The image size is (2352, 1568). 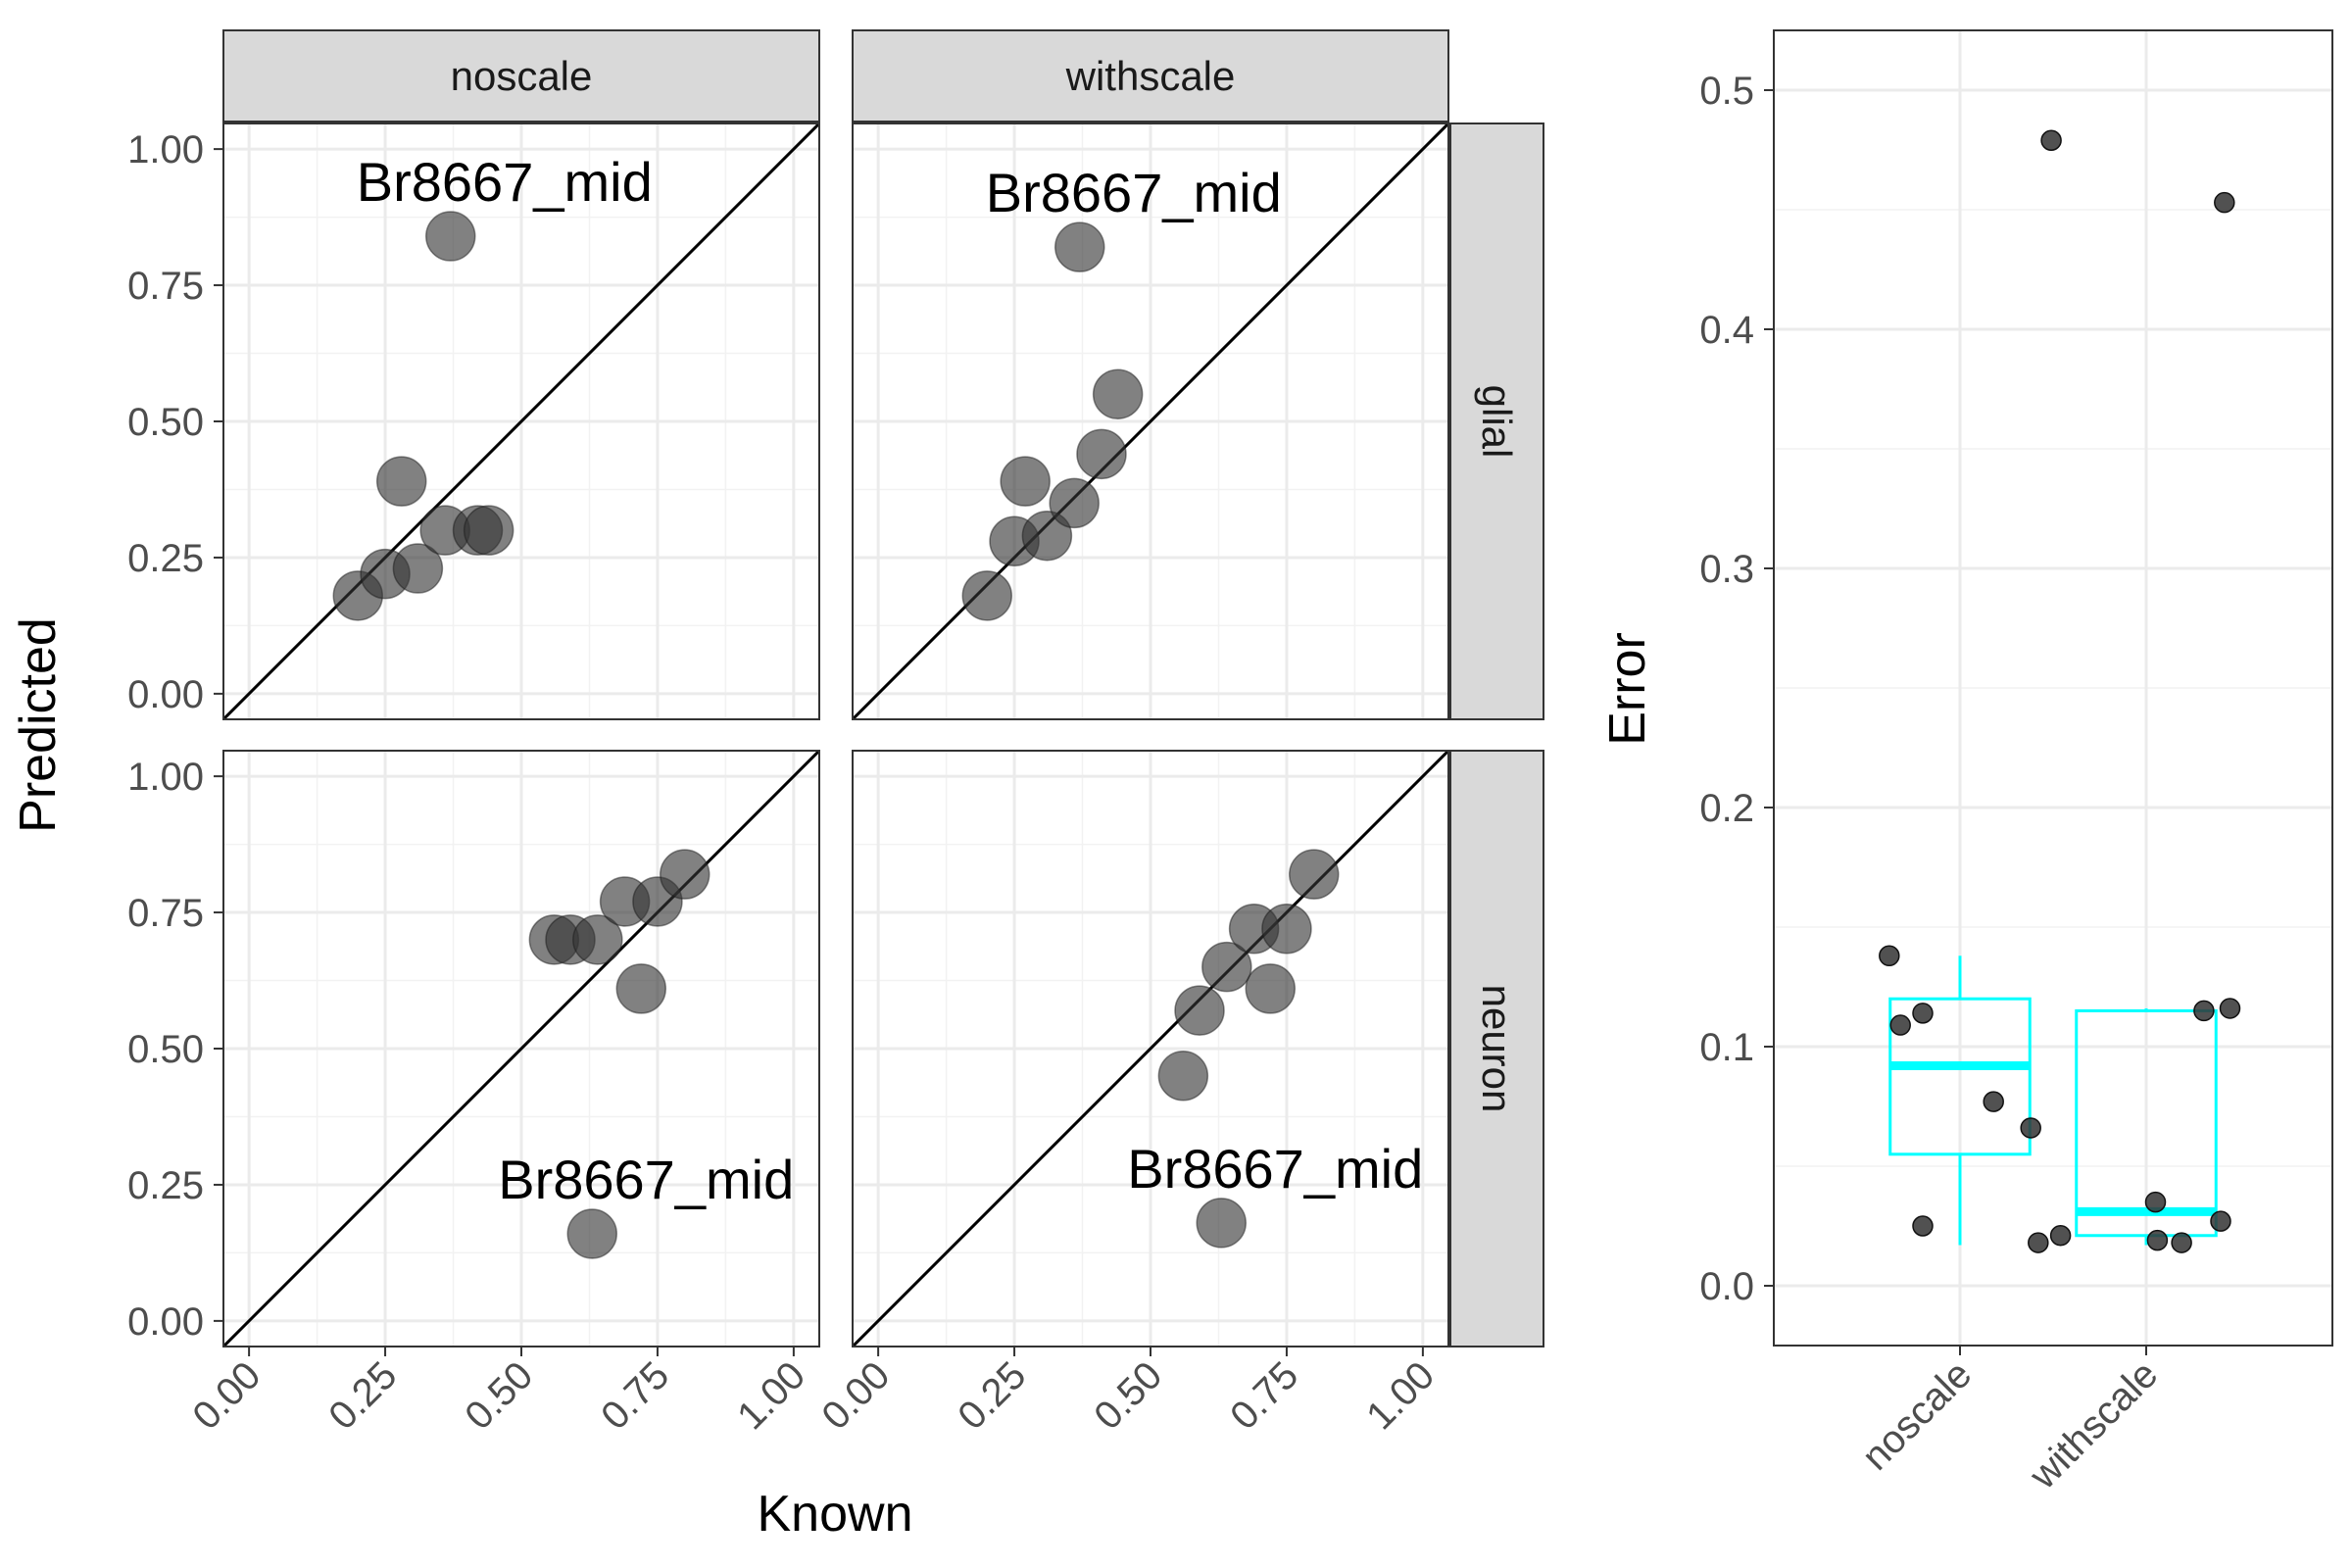 I want to click on error-y-tick-label: 0.3, so click(x=1726, y=569).